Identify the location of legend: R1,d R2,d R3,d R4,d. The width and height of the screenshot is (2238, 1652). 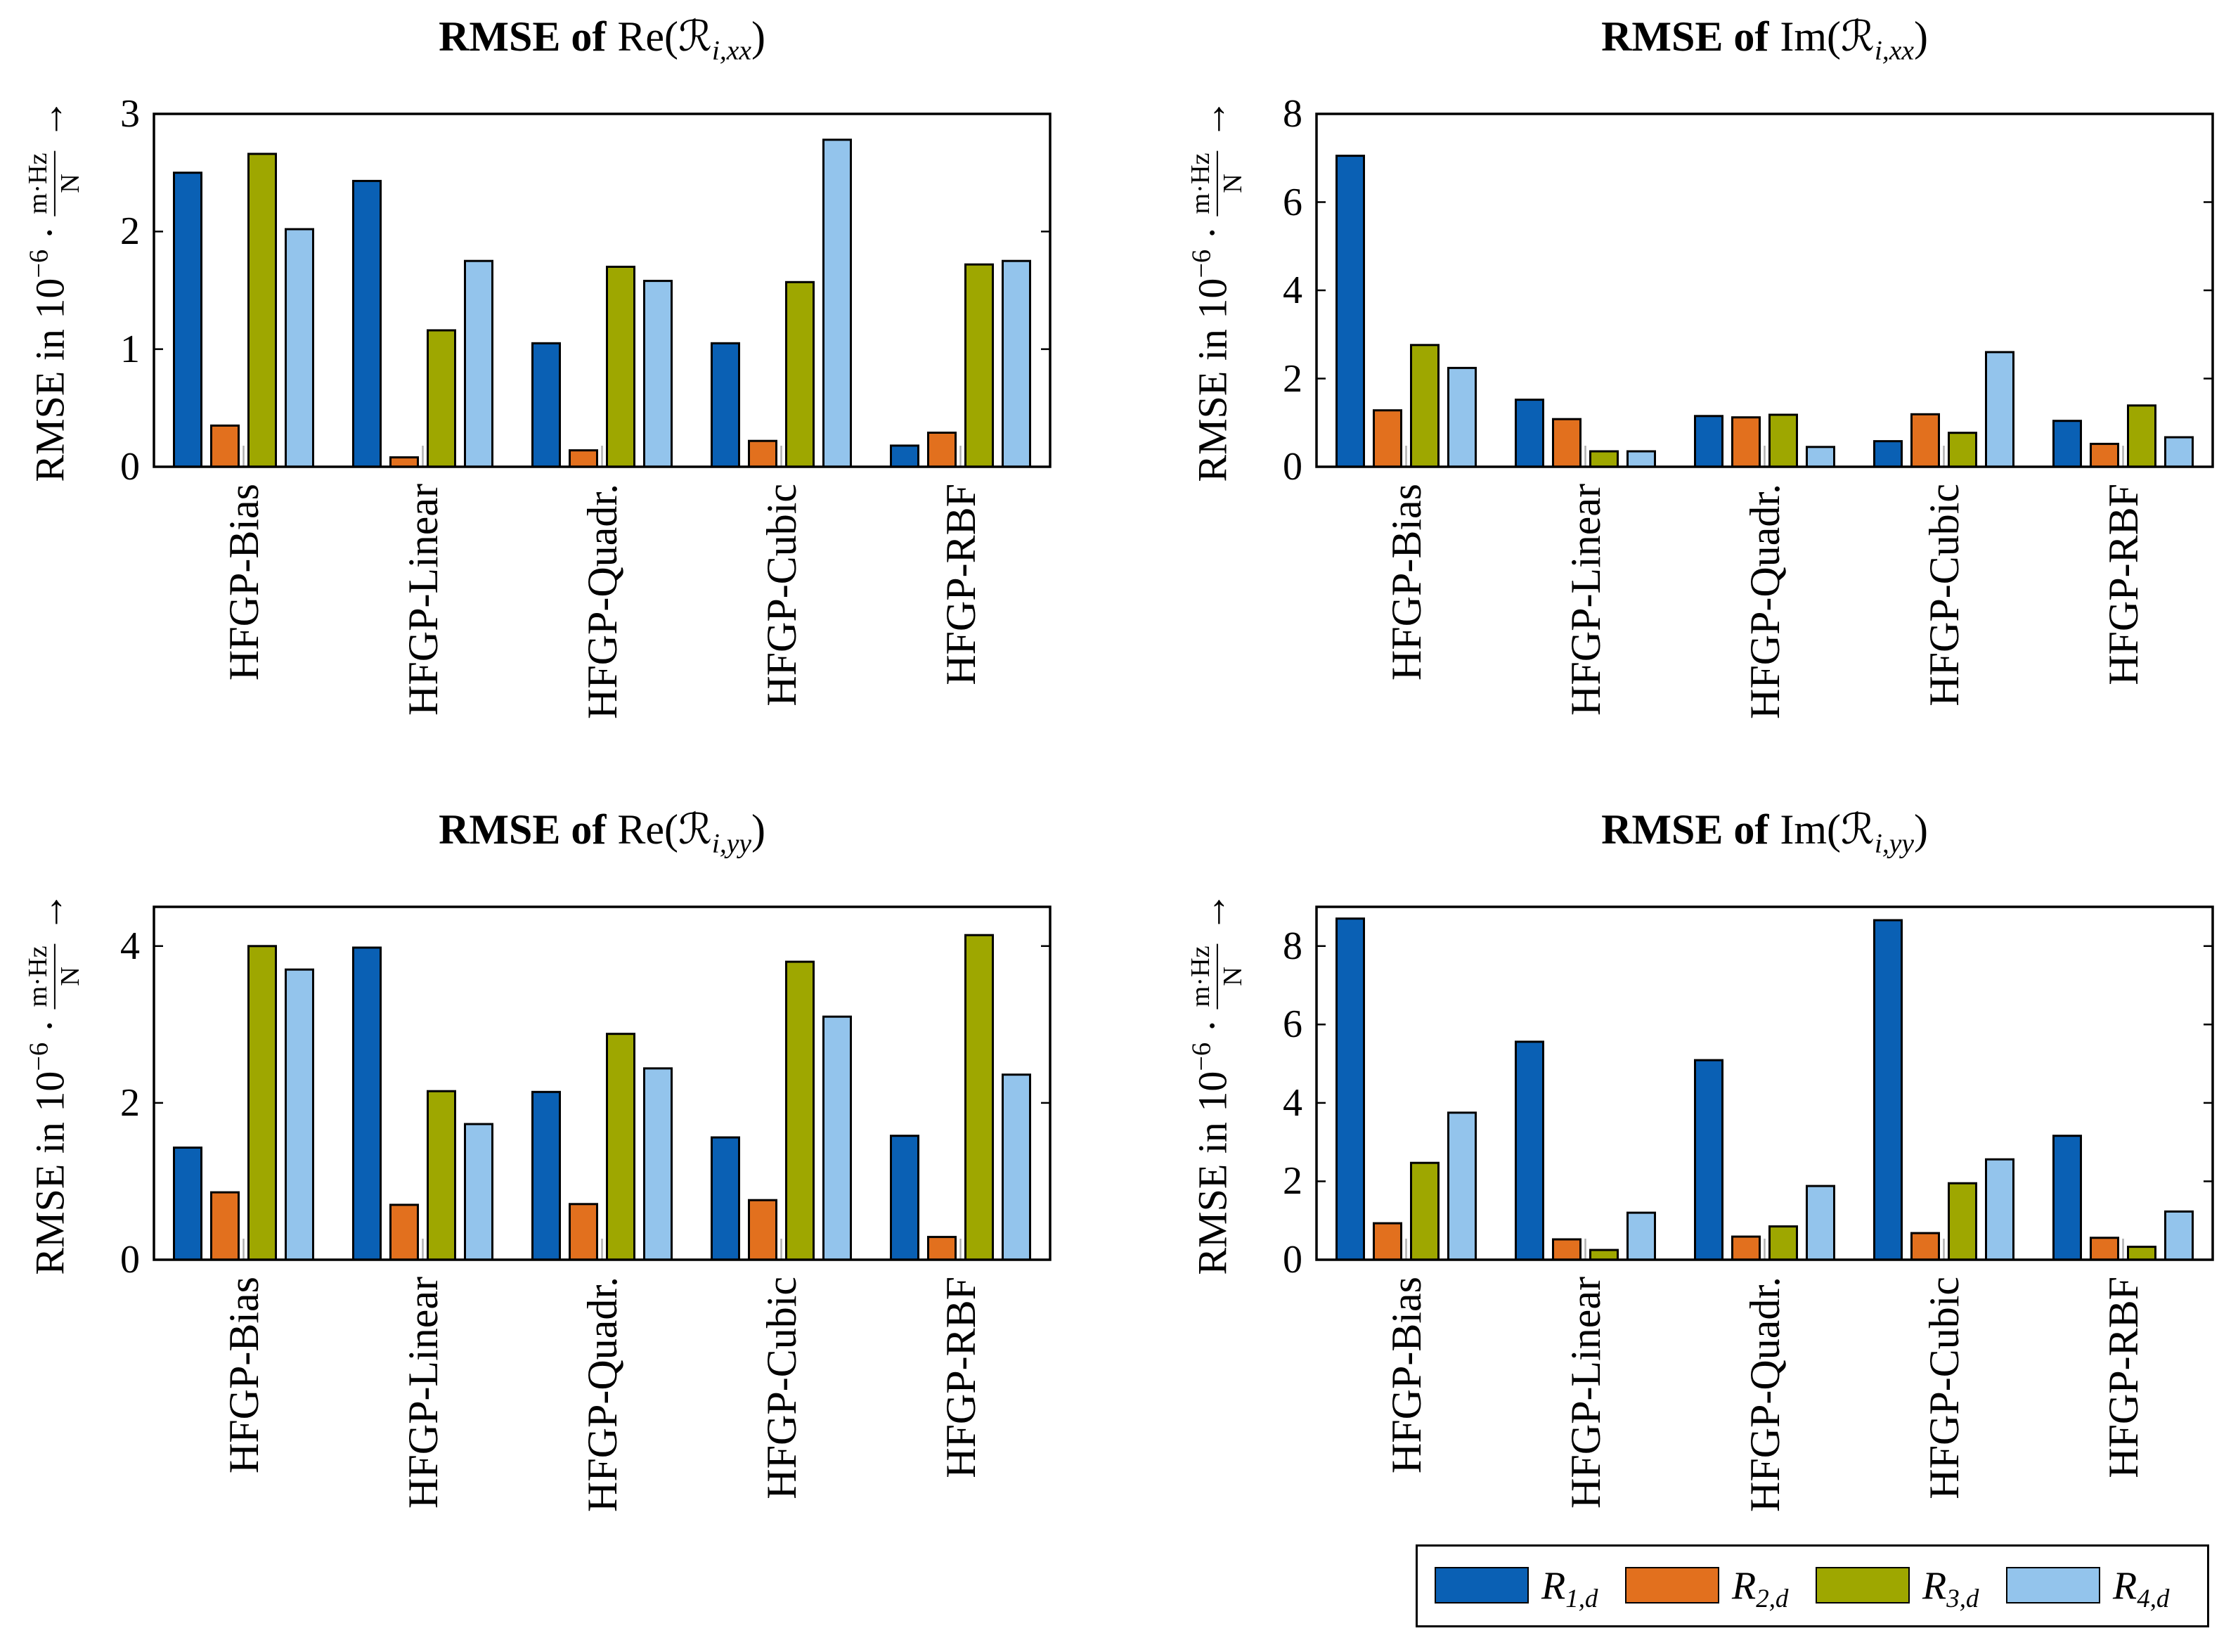
(1812, 1585).